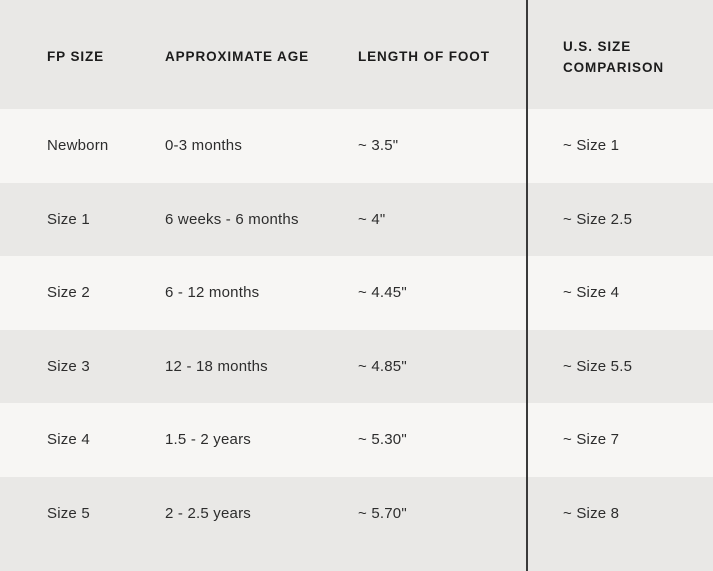 The height and width of the screenshot is (571, 713). I want to click on cell-length-of-foot: ~ 4.45", so click(382, 293).